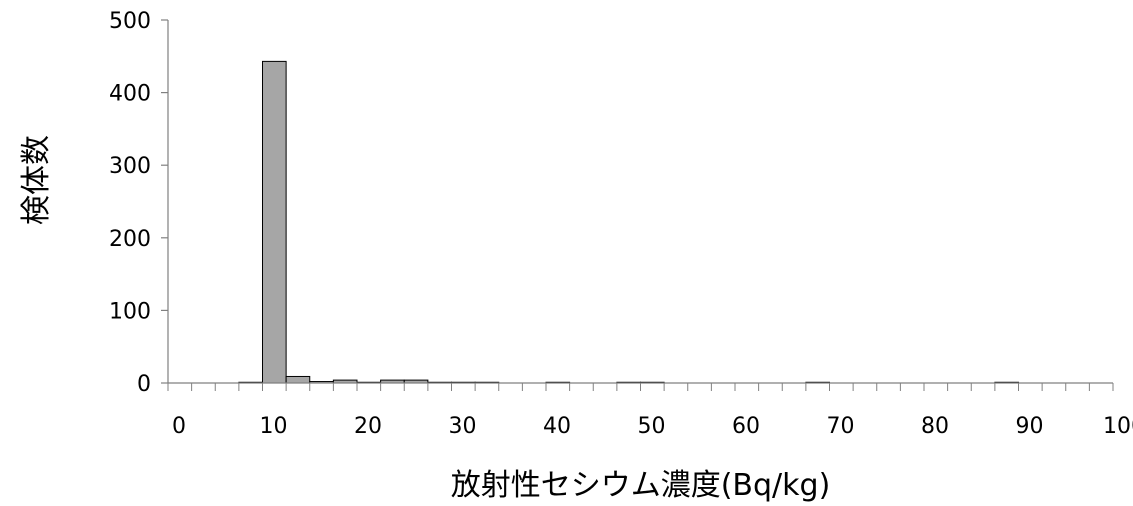 Image resolution: width=1133 pixels, height=506 pixels. What do you see at coordinates (130, 239) in the screenshot?
I see `y-tick-label: 200` at bounding box center [130, 239].